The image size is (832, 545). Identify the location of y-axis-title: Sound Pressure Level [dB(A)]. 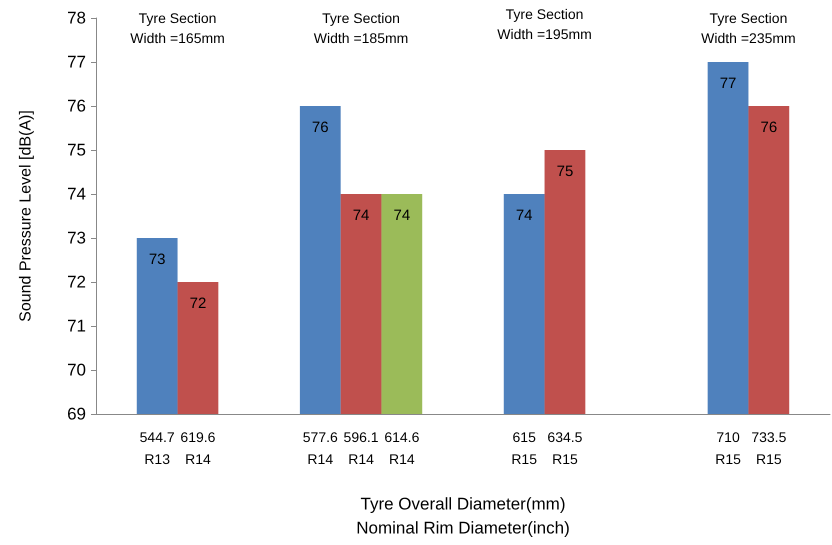
(26, 216).